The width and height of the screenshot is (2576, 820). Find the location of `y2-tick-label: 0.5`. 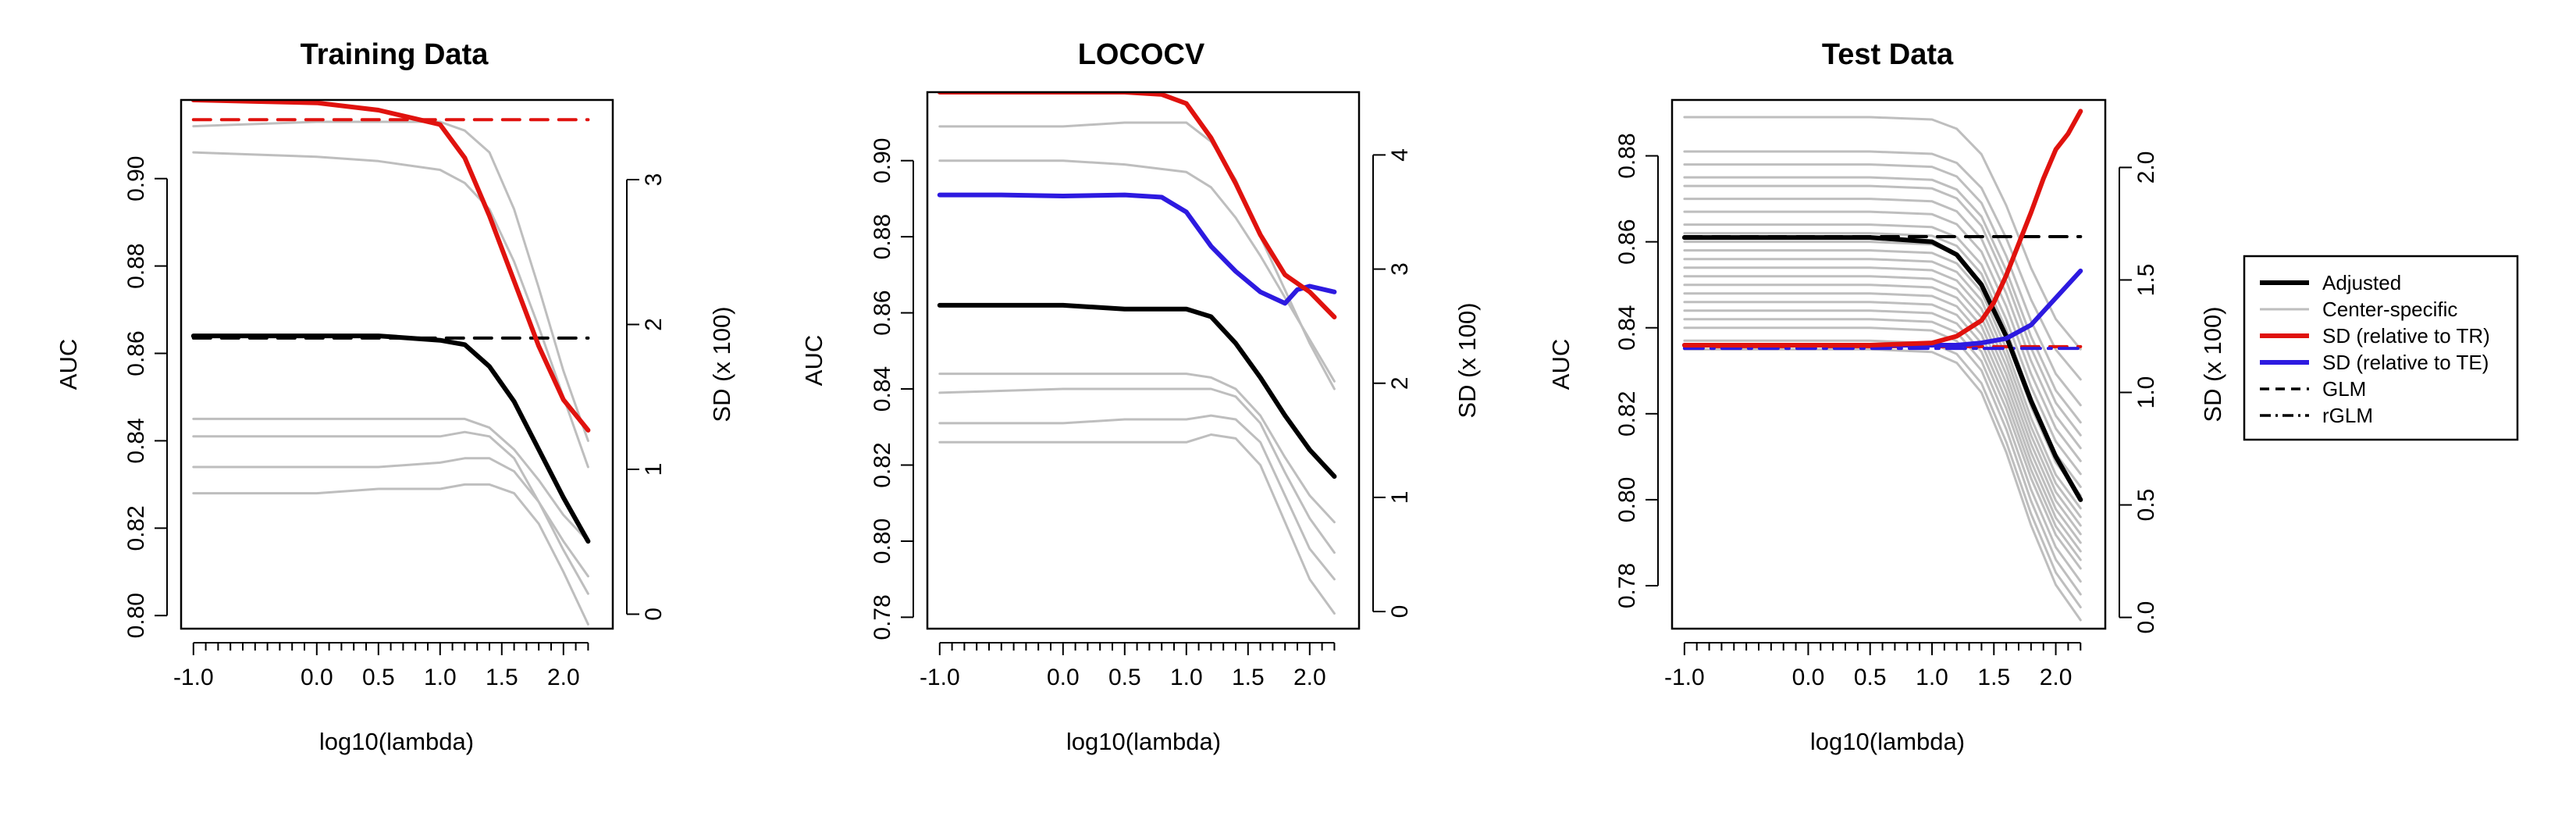

y2-tick-label: 0.5 is located at coordinates (2146, 505).